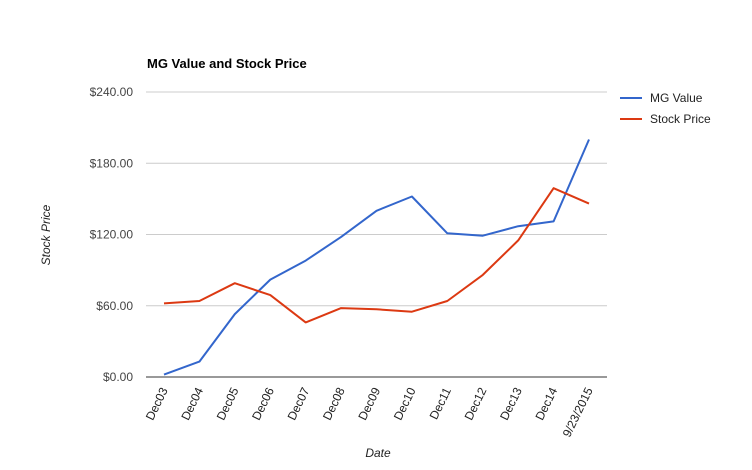 The image size is (752, 470). I want to click on y-axis-ticks: $0.00 $60.00 $120.00 $180.00 $240.00, so click(112, 234).